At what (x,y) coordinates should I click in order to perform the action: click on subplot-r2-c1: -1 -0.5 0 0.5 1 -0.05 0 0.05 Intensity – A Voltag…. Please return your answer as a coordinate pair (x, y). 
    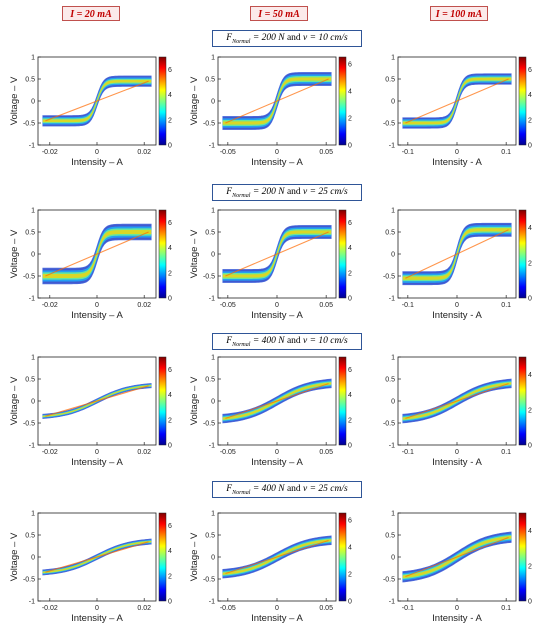
    Looking at the image, I should click on (270, 412).